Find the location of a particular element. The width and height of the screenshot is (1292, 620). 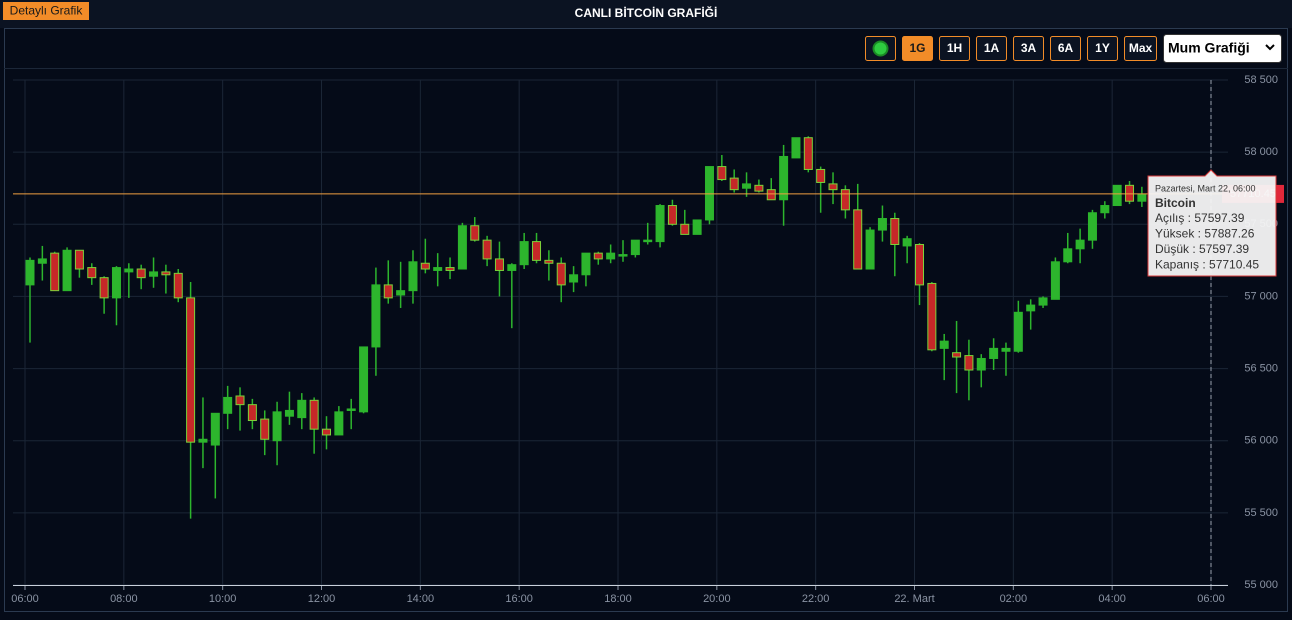

tooltip-box is located at coordinates (1212, 223).